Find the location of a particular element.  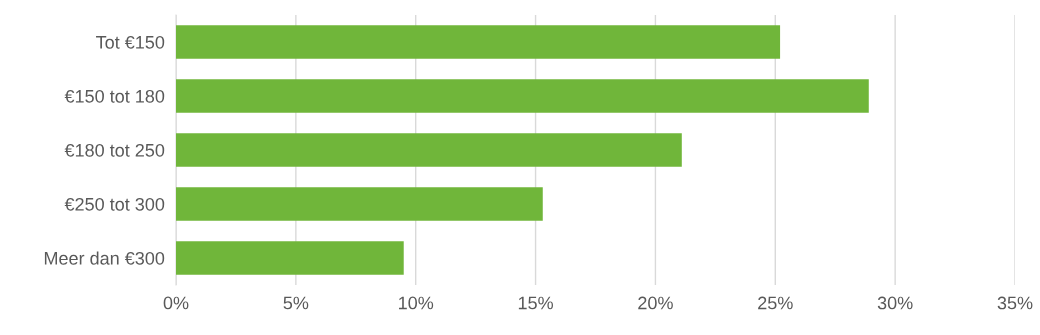

x-tick-label: 0% is located at coordinates (176, 303).